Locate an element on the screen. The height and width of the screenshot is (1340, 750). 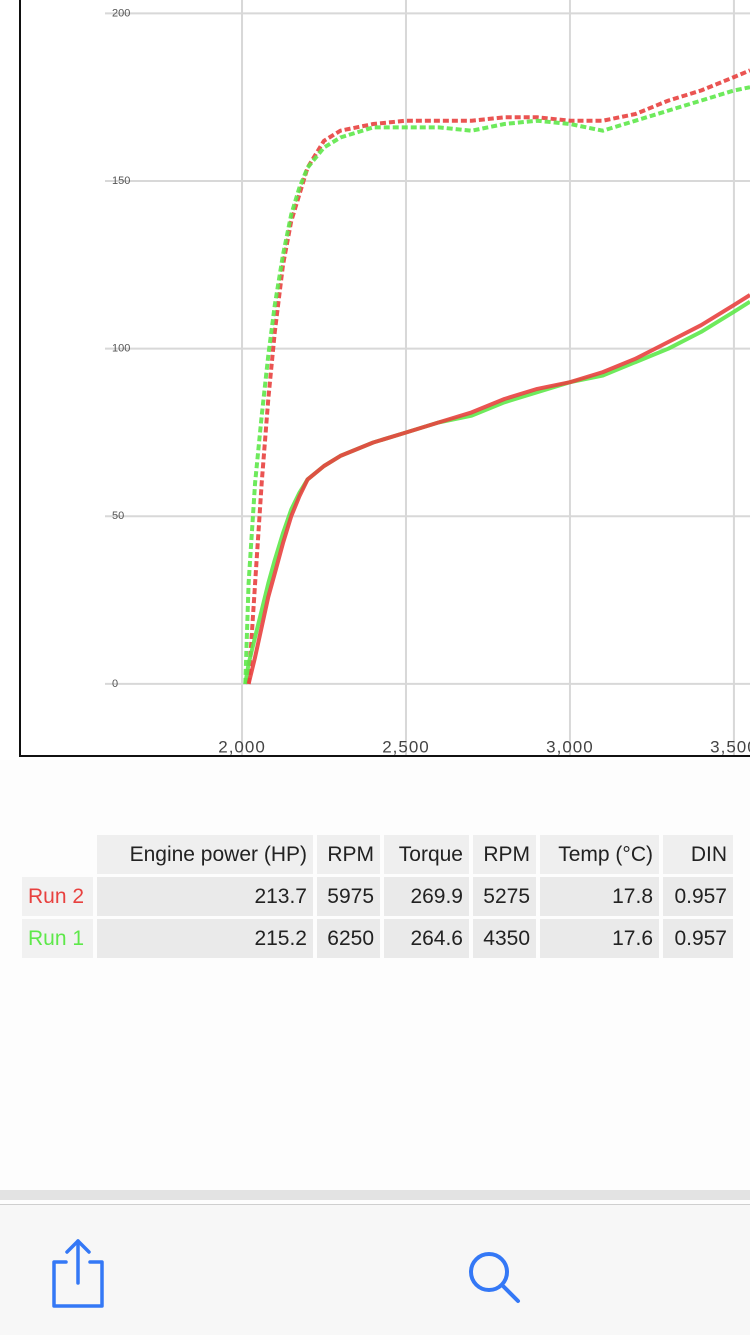
y-tick-label: 100 is located at coordinates (121, 349).